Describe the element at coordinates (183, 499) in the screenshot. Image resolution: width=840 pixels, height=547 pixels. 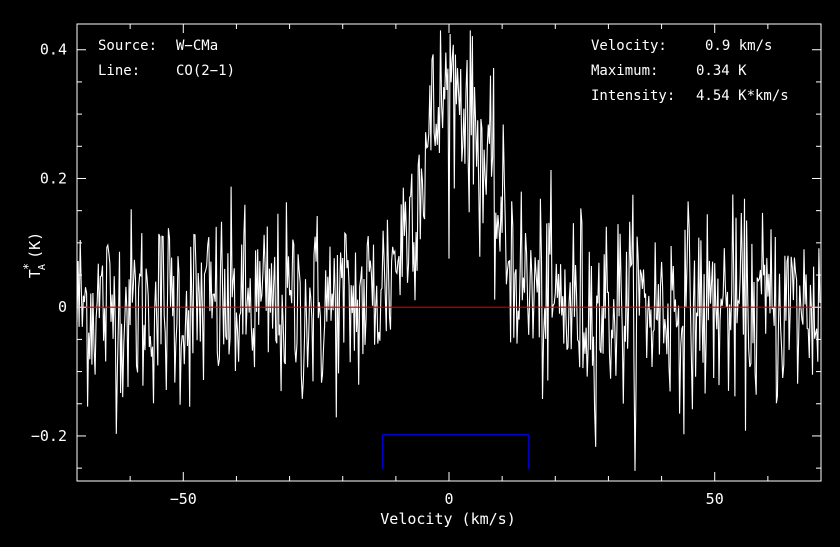
I see `x-tick-label: −50` at that location.